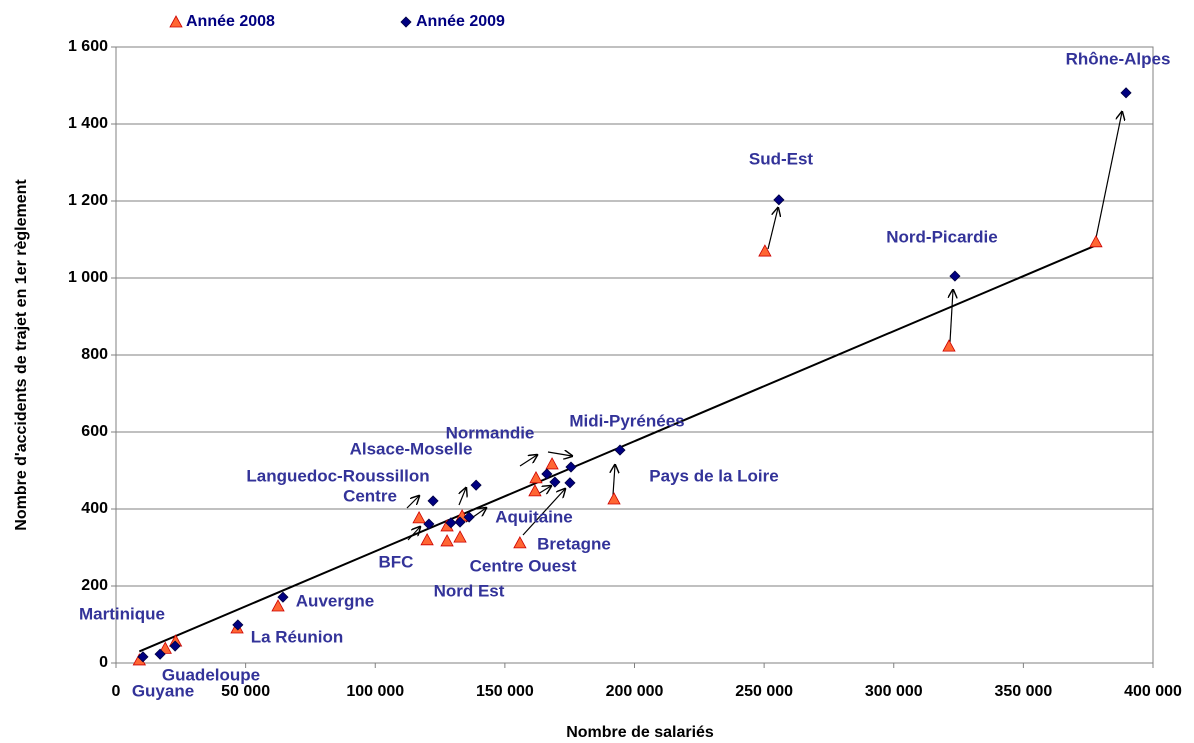  I want to click on annotation: Normandie, so click(490, 432).